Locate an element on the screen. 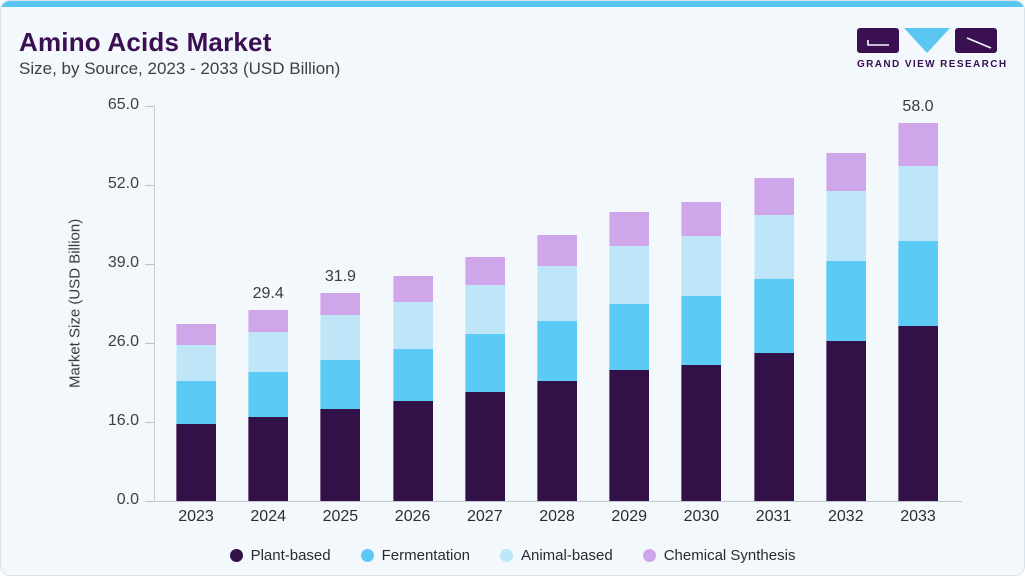  x-tick-label: 2026 is located at coordinates (412, 516).